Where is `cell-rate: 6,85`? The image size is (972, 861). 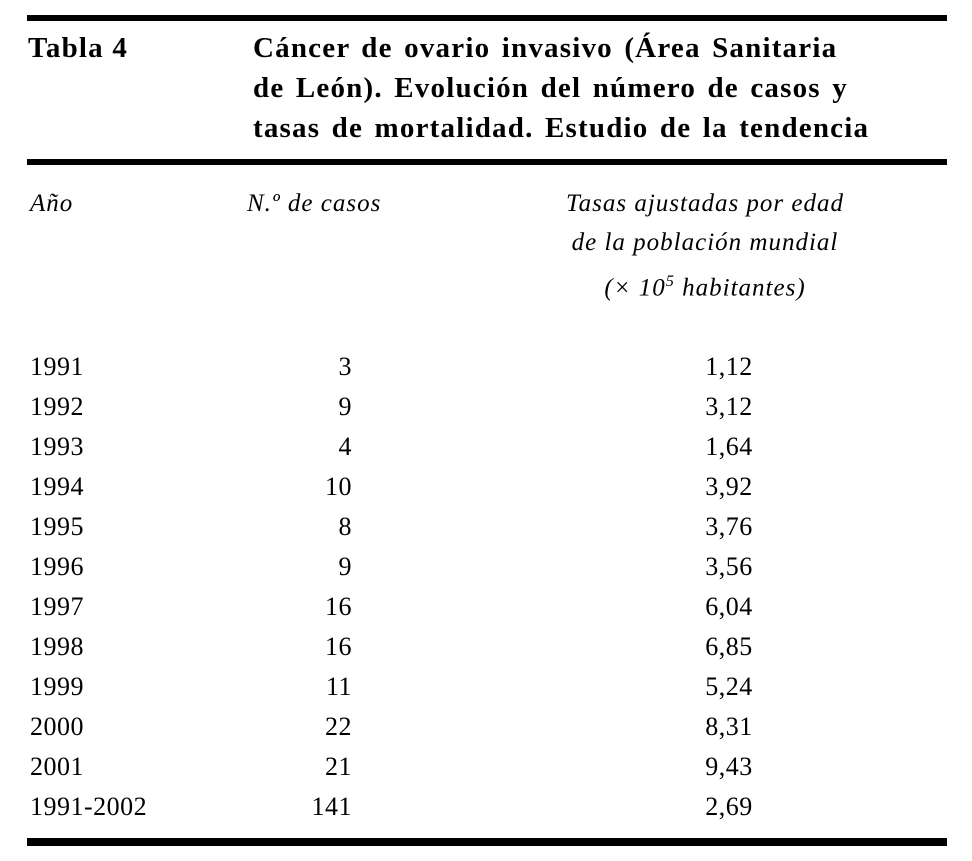 cell-rate: 6,85 is located at coordinates (729, 646).